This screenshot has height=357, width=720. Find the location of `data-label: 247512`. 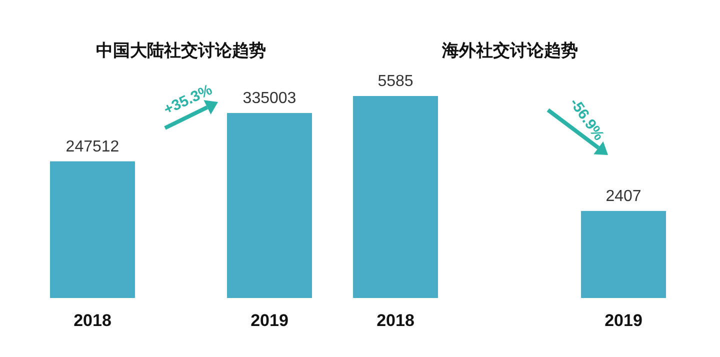

data-label: 247512 is located at coordinates (93, 147).